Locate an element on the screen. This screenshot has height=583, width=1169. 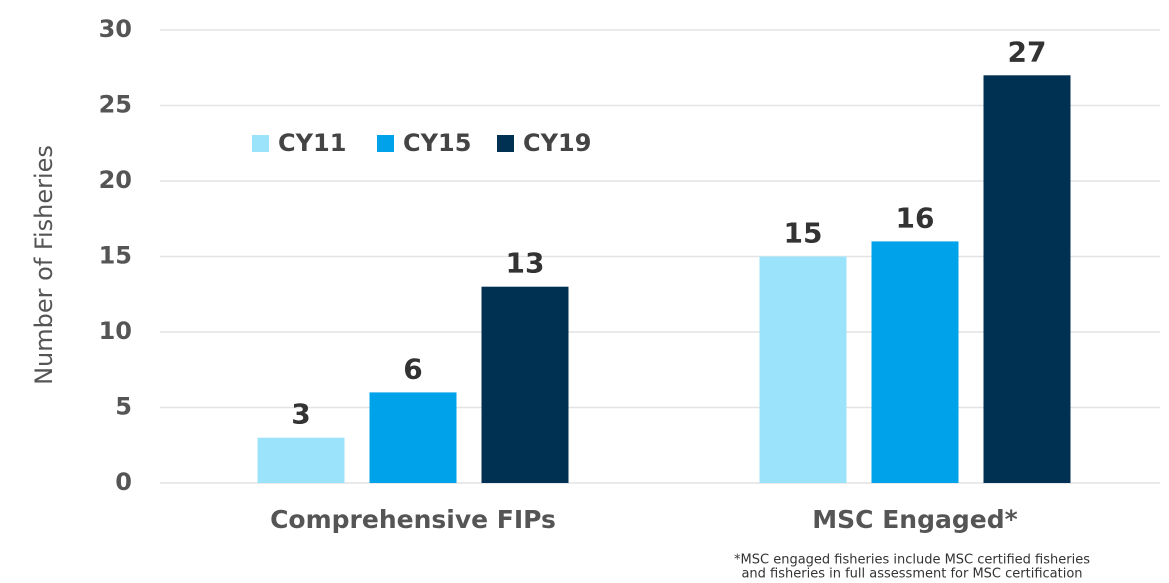
y-tick-label: 15 is located at coordinates (115, 256).